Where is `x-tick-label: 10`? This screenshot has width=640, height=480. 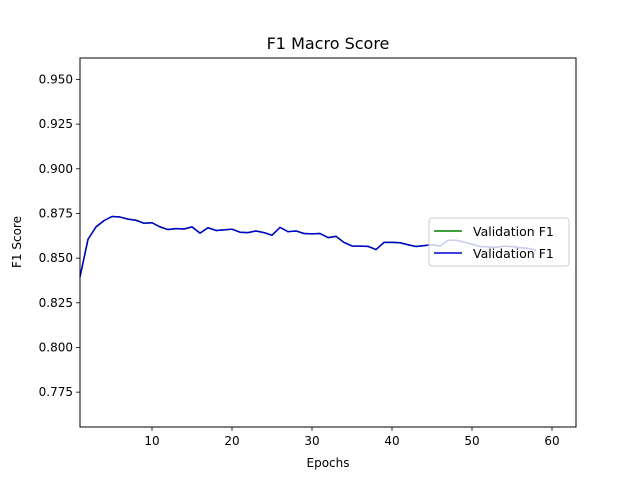
x-tick-label: 10 is located at coordinates (151, 441).